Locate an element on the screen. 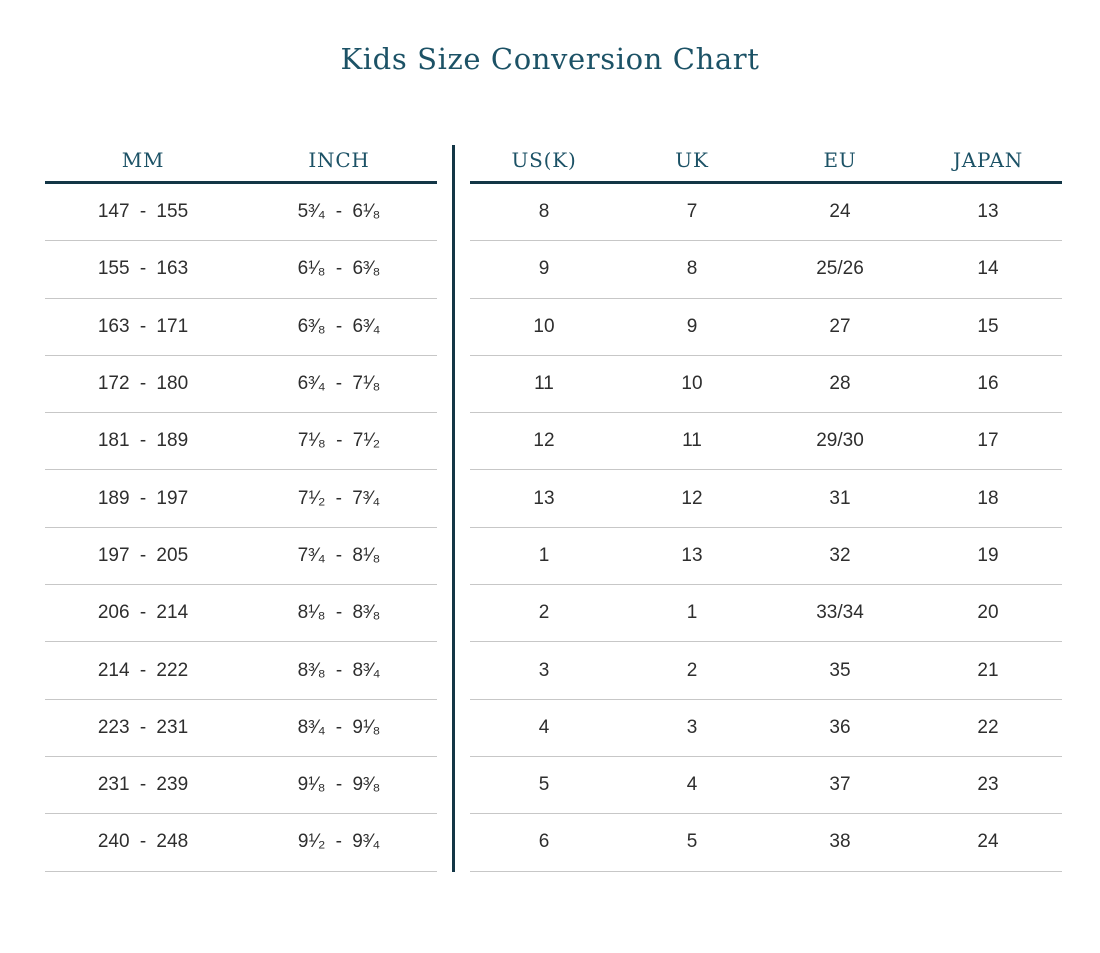 Image resolution: width=1100 pixels, height=953 pixels. table-row: 189 - 197 7¹⁄₂ - 7³⁄₄ is located at coordinates (241, 499).